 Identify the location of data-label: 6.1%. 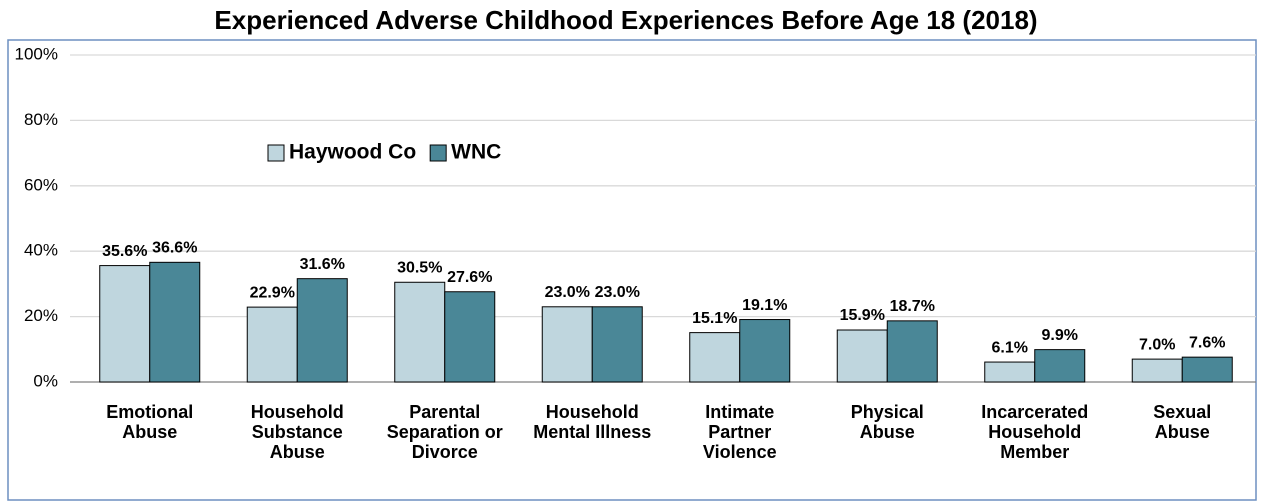
(1010, 347).